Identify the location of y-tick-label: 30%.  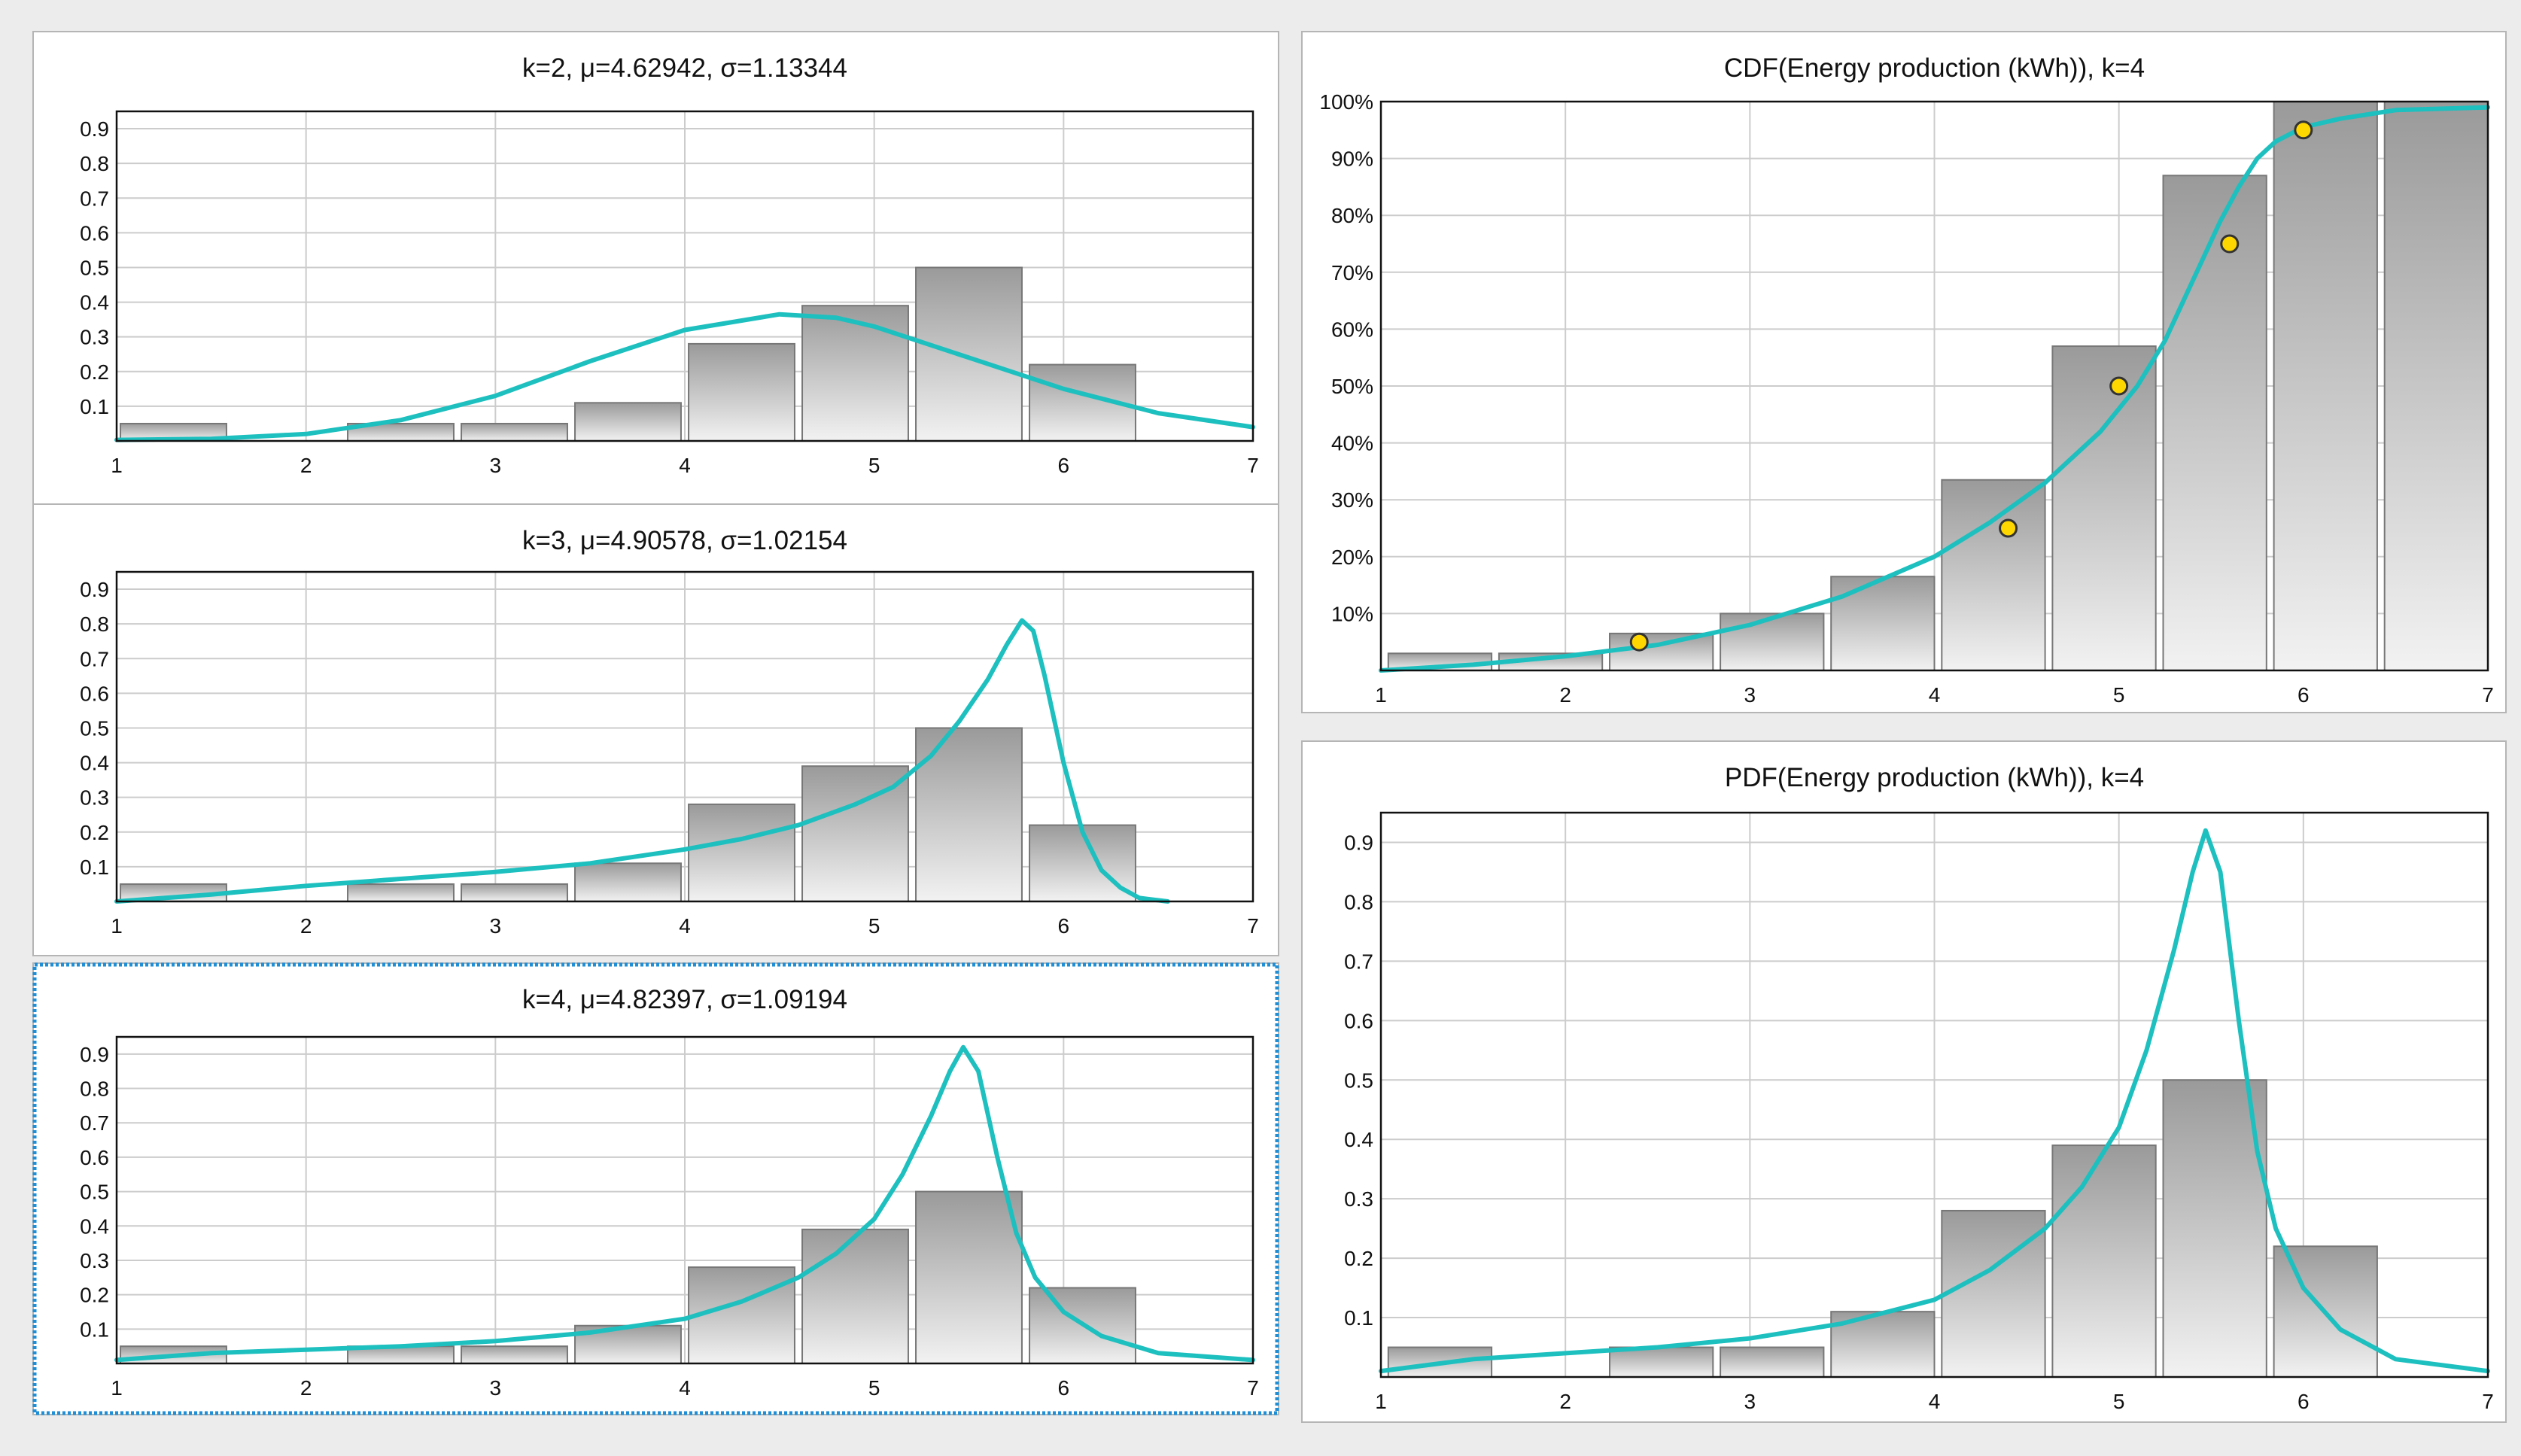
(1352, 500).